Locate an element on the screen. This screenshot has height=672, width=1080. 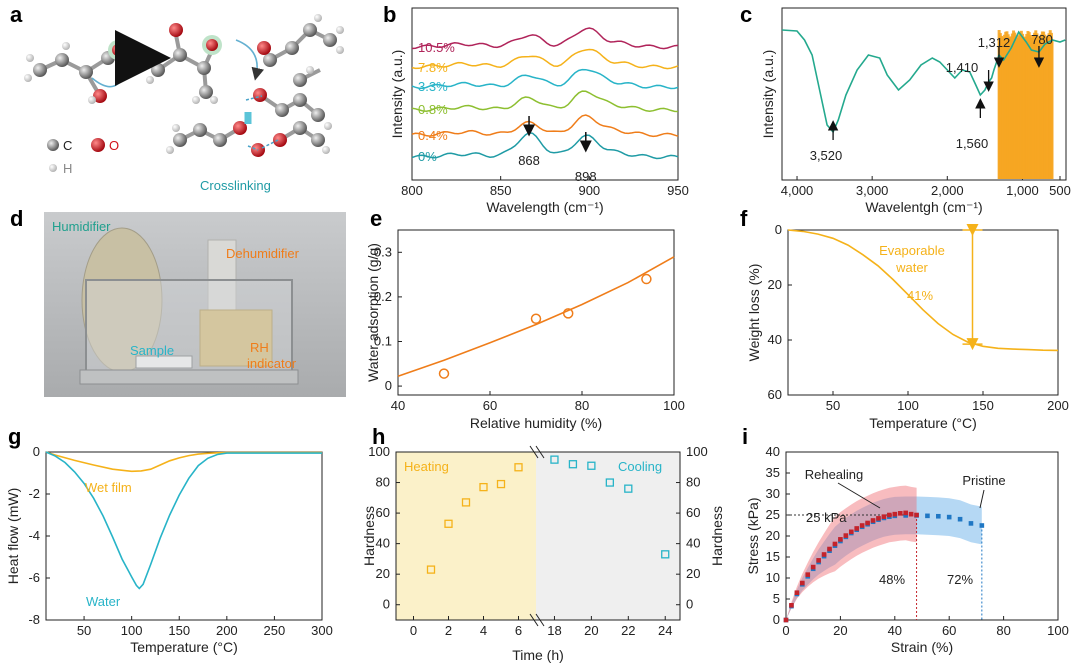
annotation: 41% is located at coordinates (920, 295).